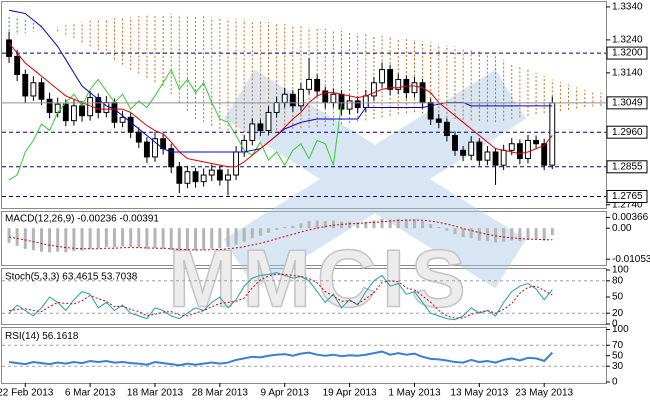 The width and height of the screenshot is (650, 400). Describe the element at coordinates (622, 228) in the screenshot. I see `y-tick-label: 0.00` at that location.